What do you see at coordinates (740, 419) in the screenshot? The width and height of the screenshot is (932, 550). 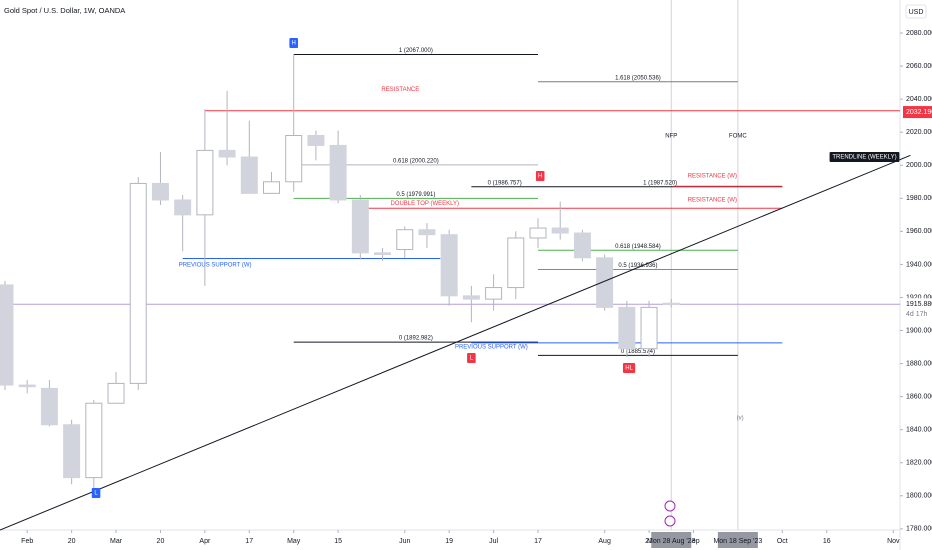 I see `annotation: (v)` at bounding box center [740, 419].